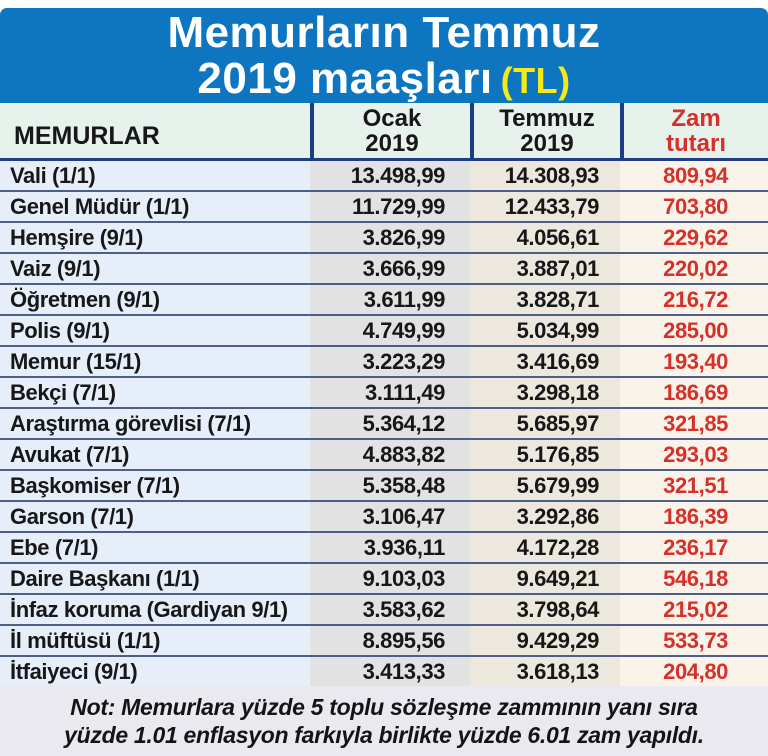  Describe the element at coordinates (390, 423) in the screenshot. I see `ocak-2019-value-cell: 5.364,12` at that location.